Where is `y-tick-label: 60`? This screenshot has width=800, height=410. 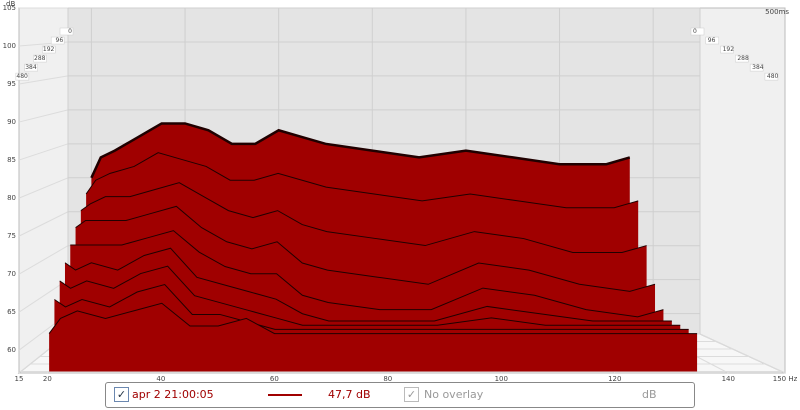 y-tick-label: 60 is located at coordinates (11, 350).